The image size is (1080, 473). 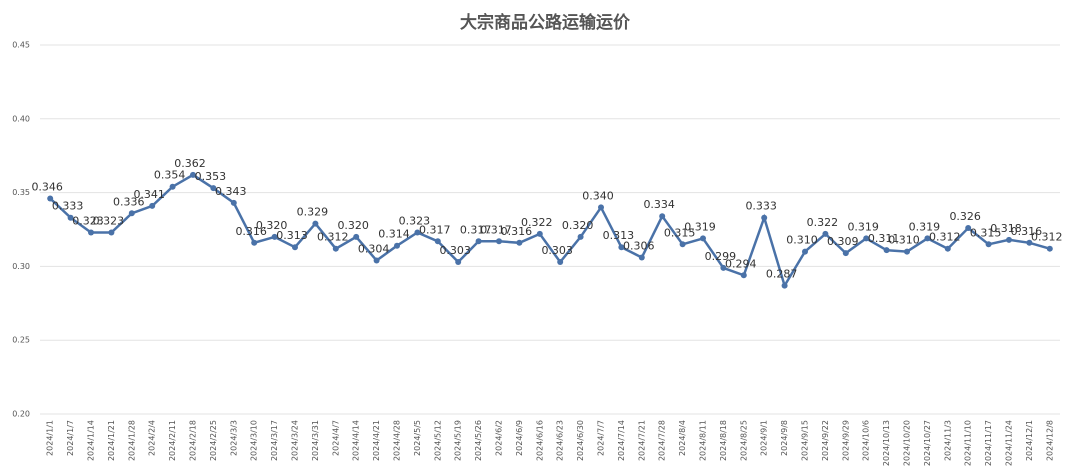 What do you see at coordinates (639, 246) in the screenshot?
I see `data-label: 0.306` at bounding box center [639, 246].